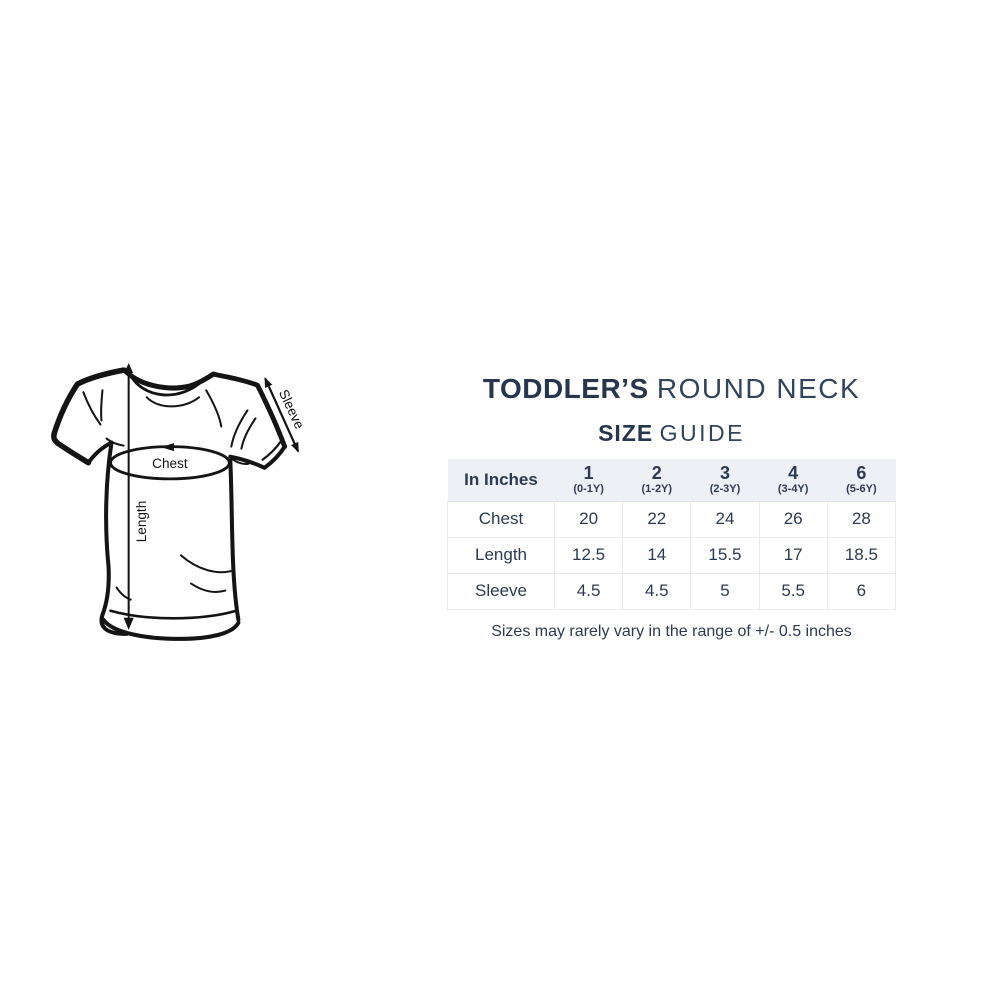 The height and width of the screenshot is (1000, 1000). What do you see at coordinates (793, 489) in the screenshot?
I see `age-range: (3-4Y)` at bounding box center [793, 489].